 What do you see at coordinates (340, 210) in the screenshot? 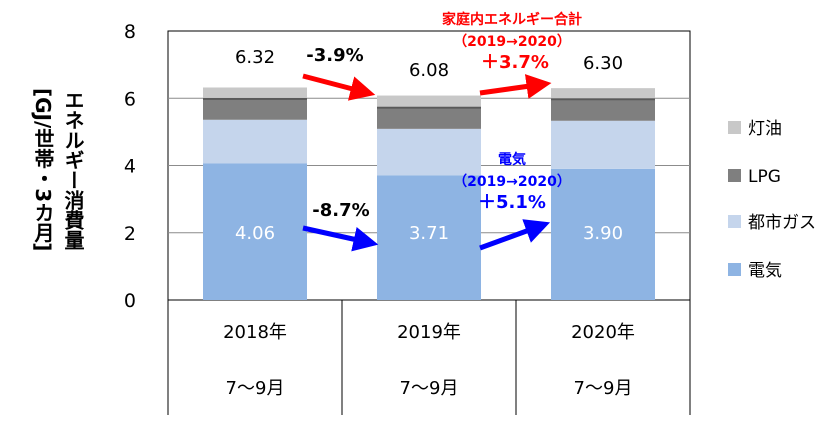
I see `electric-change-2019-label: -8.7%` at bounding box center [340, 210].